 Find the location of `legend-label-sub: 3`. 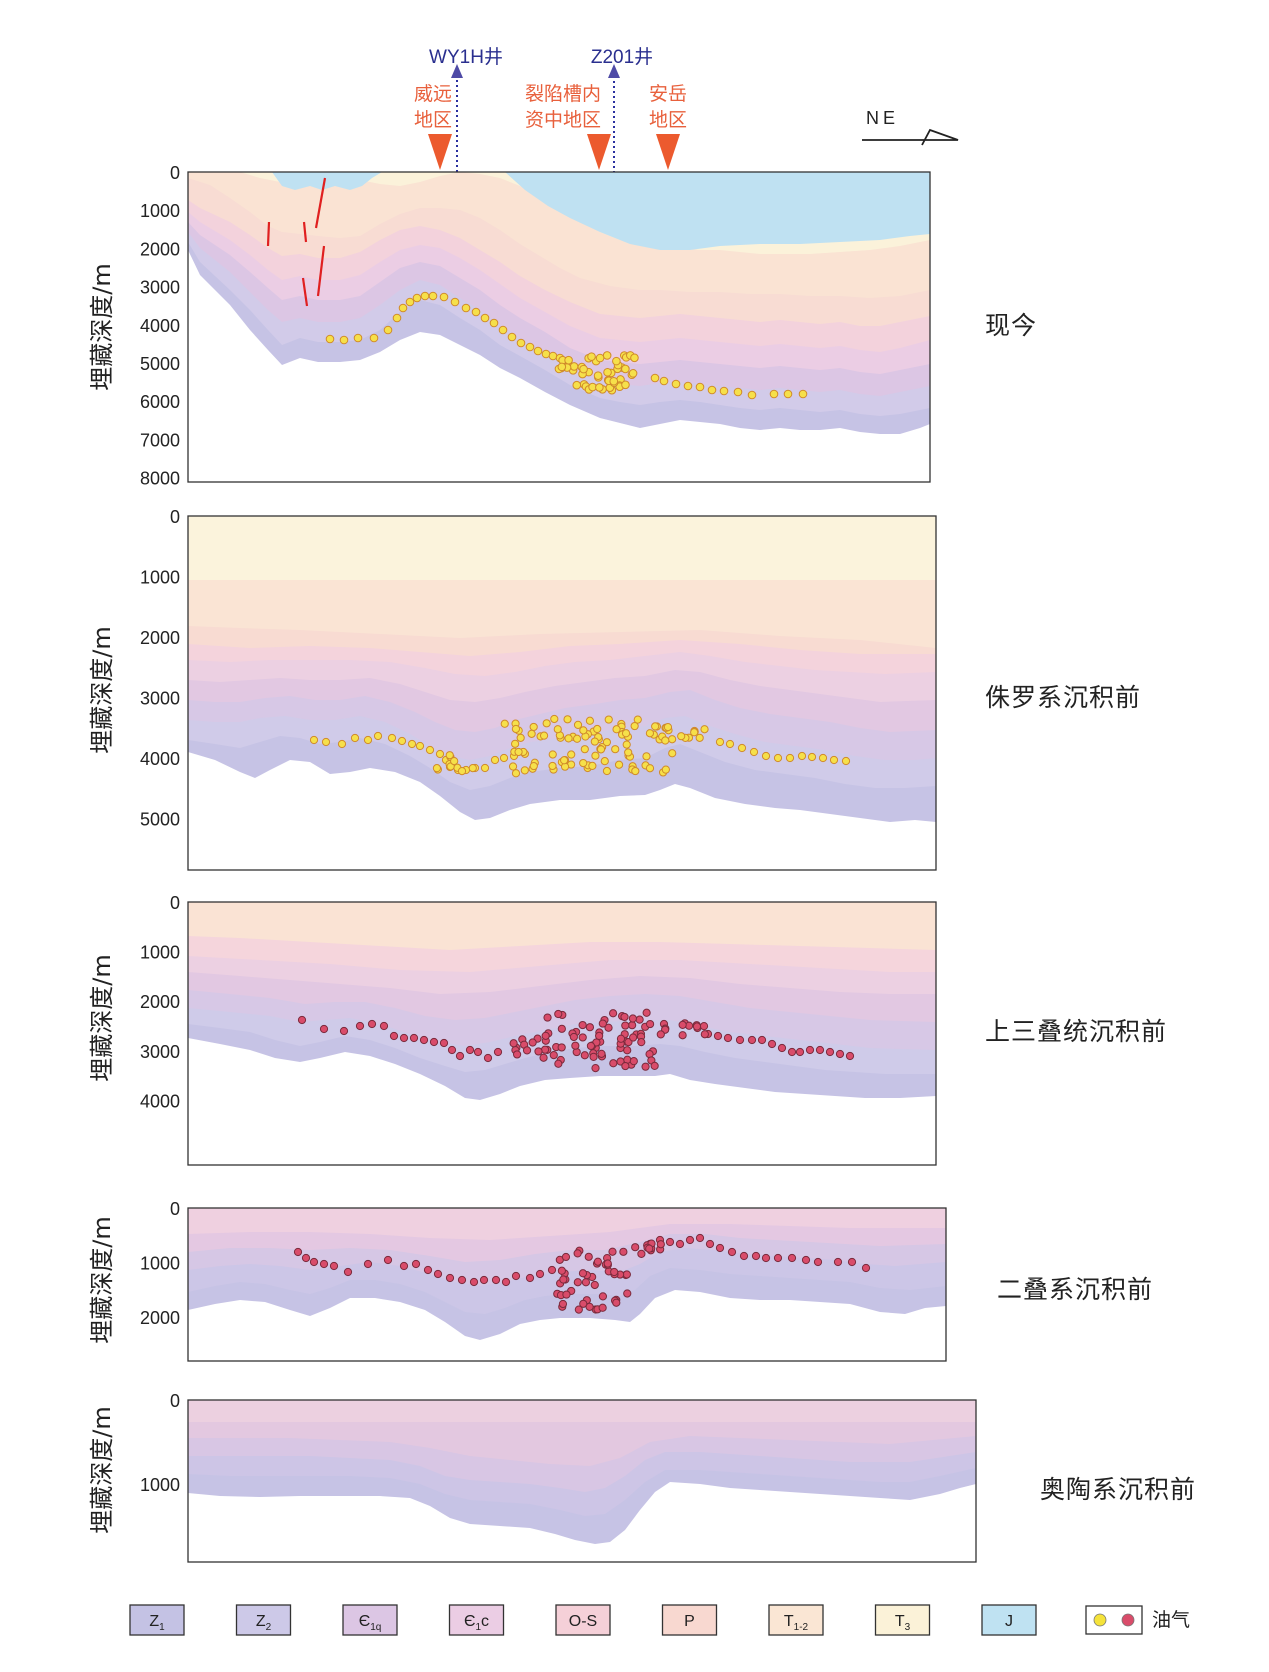

legend-label-sub: 3 is located at coordinates (908, 1627).